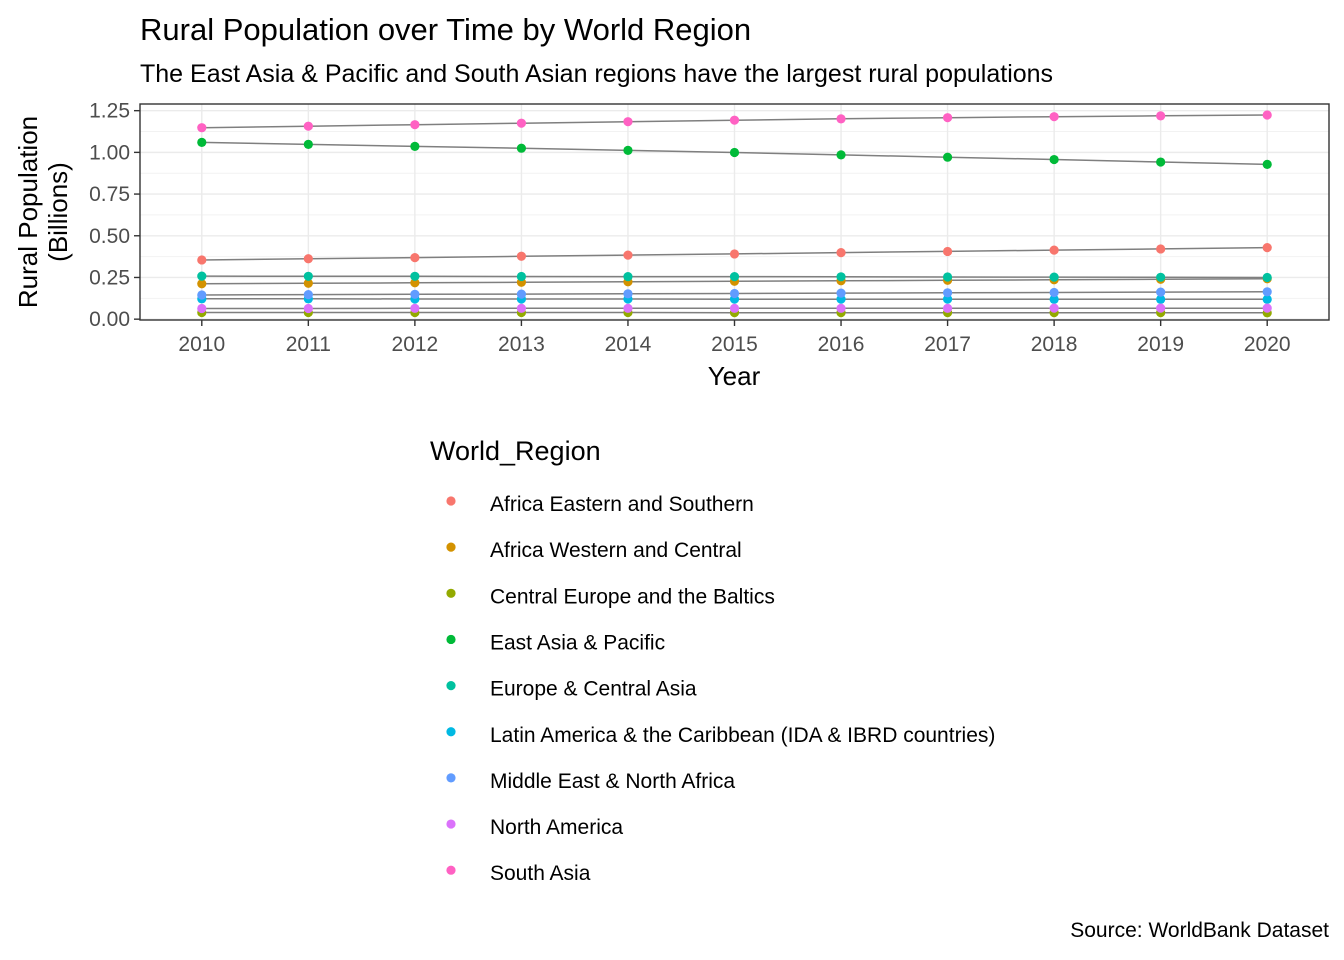  I want to click on x-tick-label: 2012, so click(415, 344).